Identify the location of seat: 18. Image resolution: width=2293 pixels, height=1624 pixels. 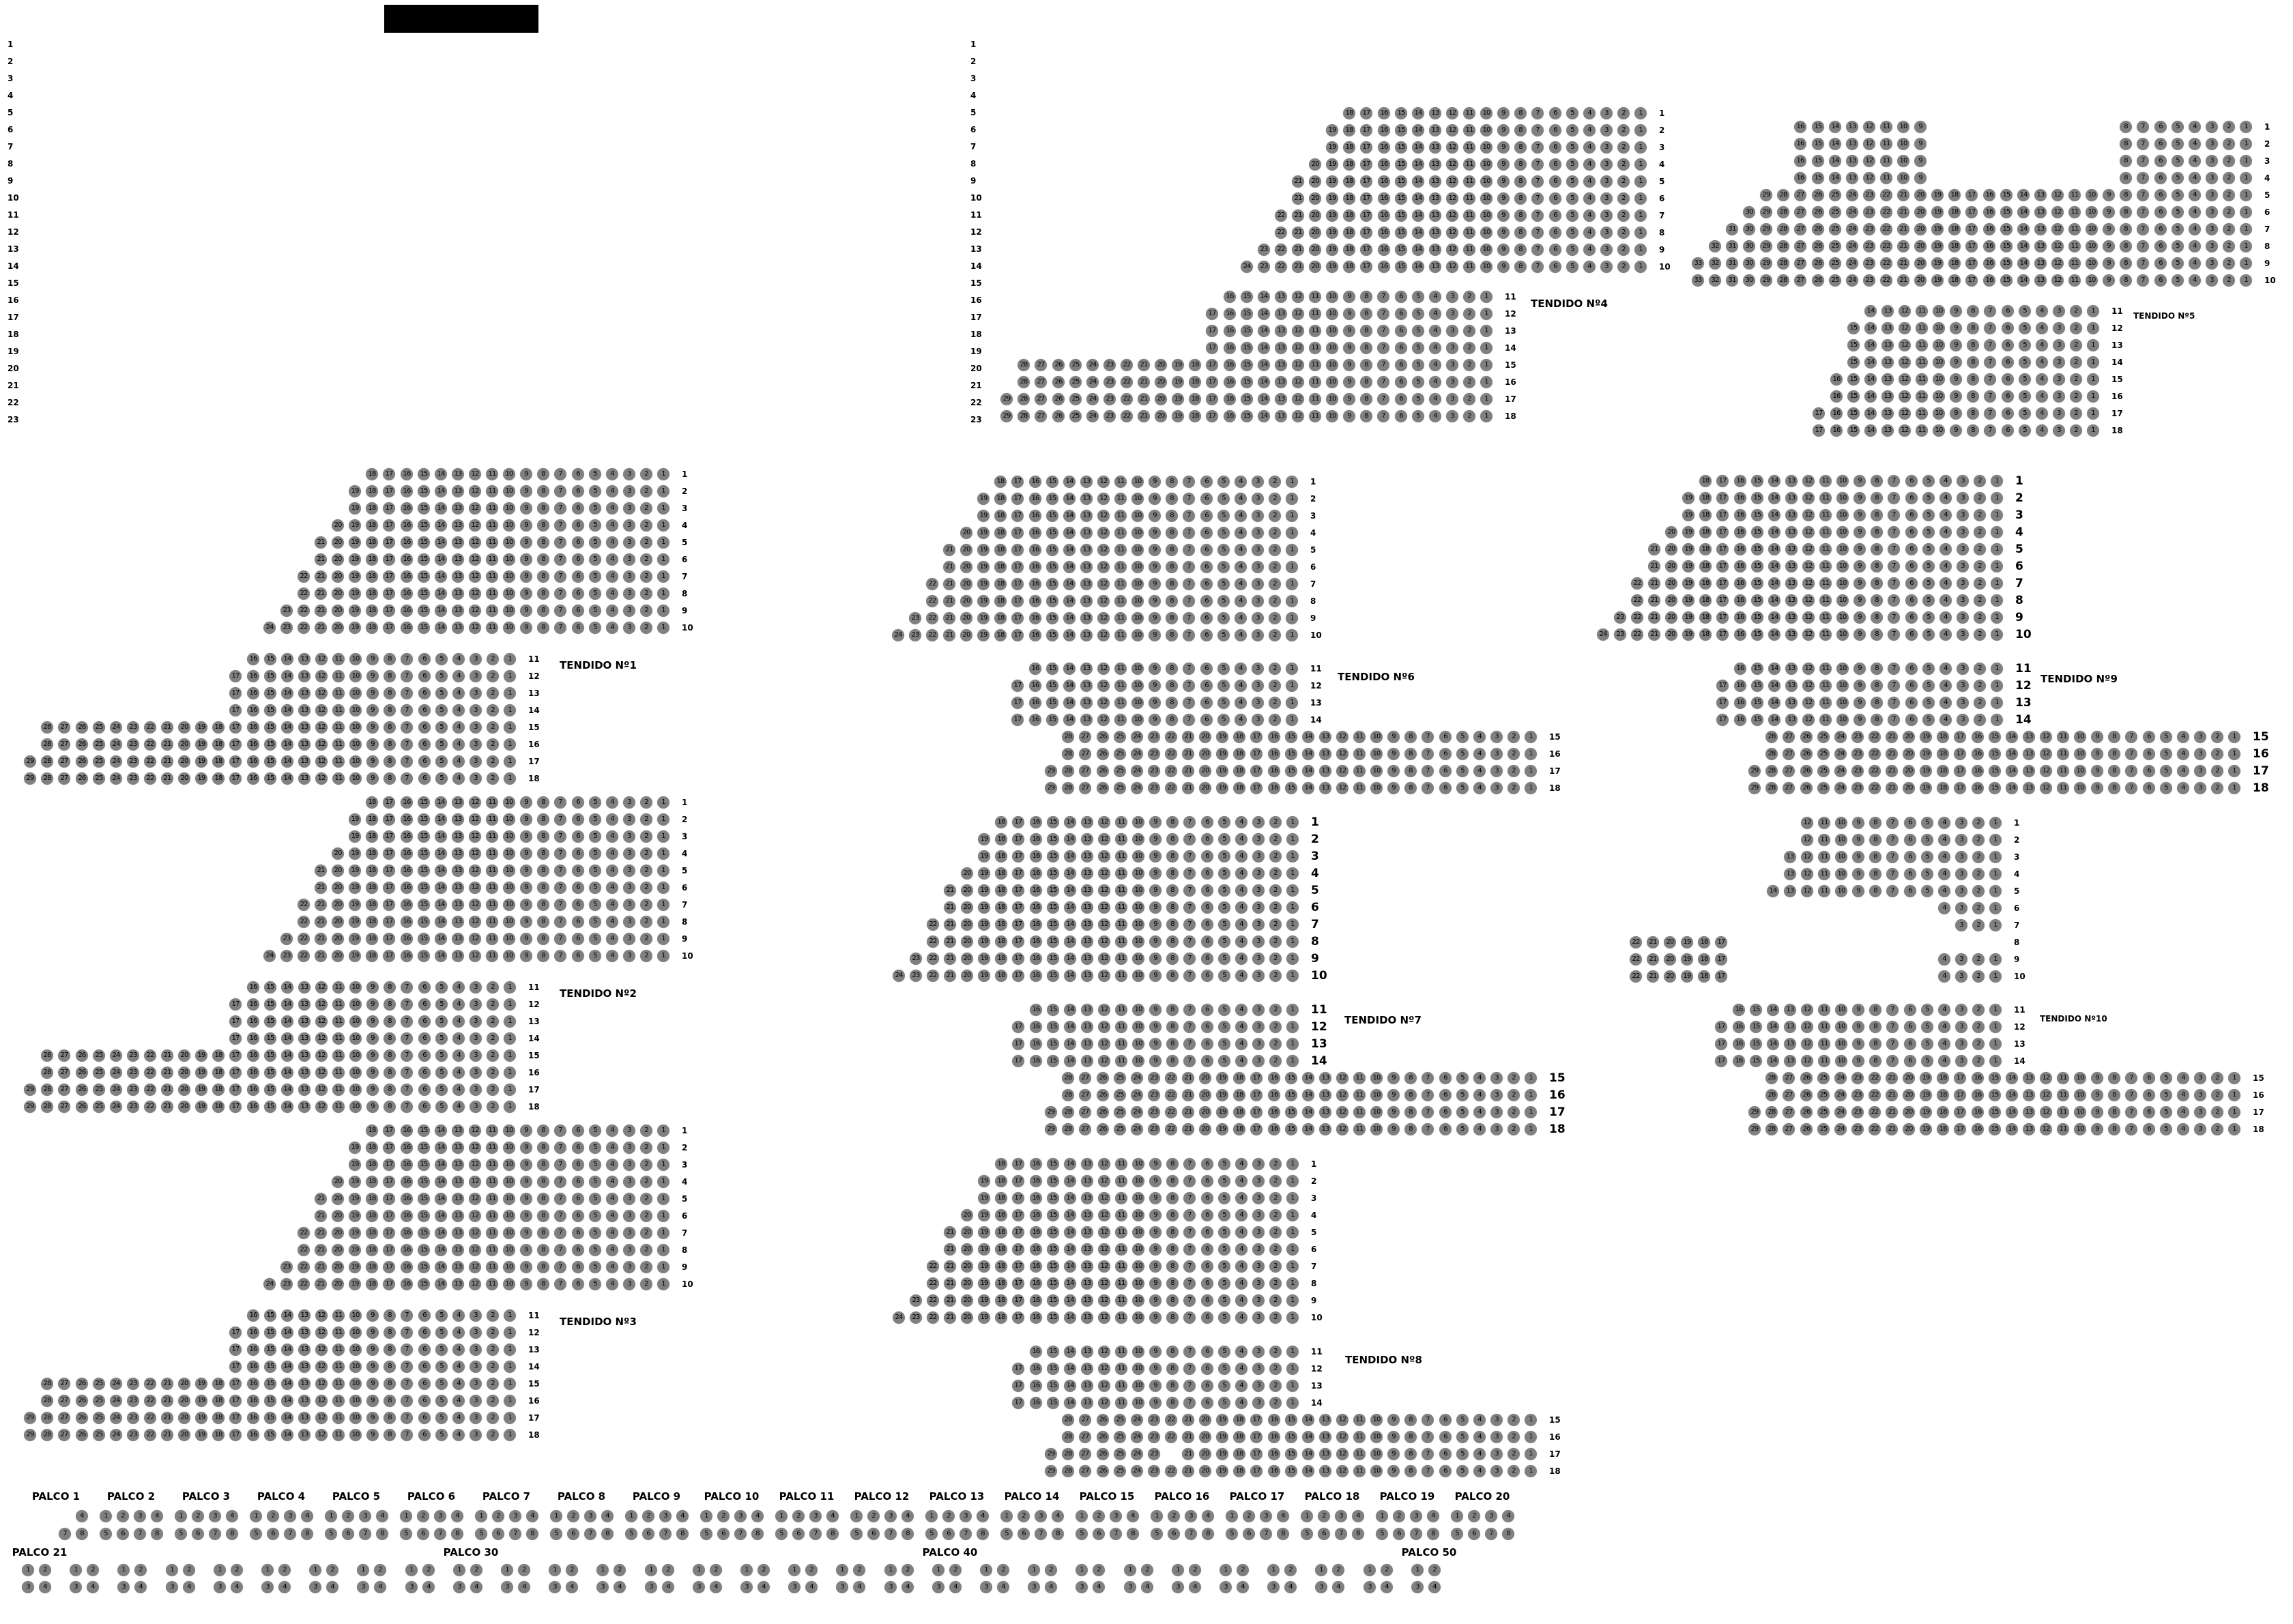
(1704, 959).